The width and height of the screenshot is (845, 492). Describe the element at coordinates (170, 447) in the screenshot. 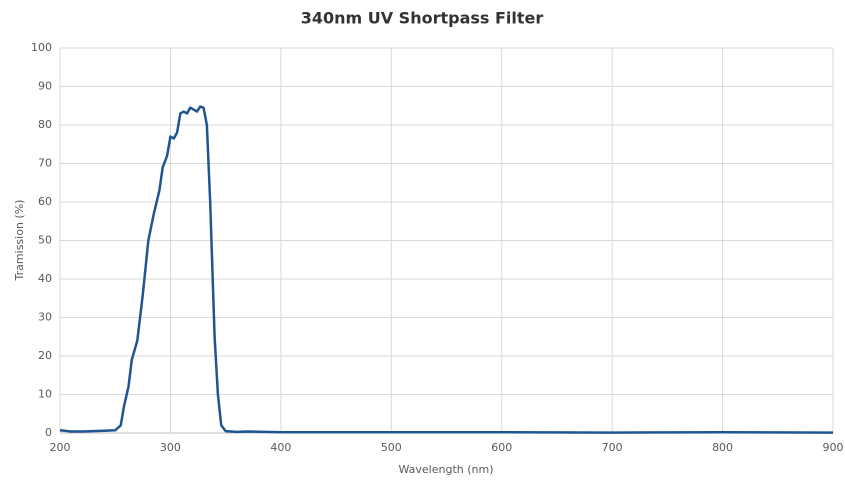

I see `x-tick-label: 300` at that location.